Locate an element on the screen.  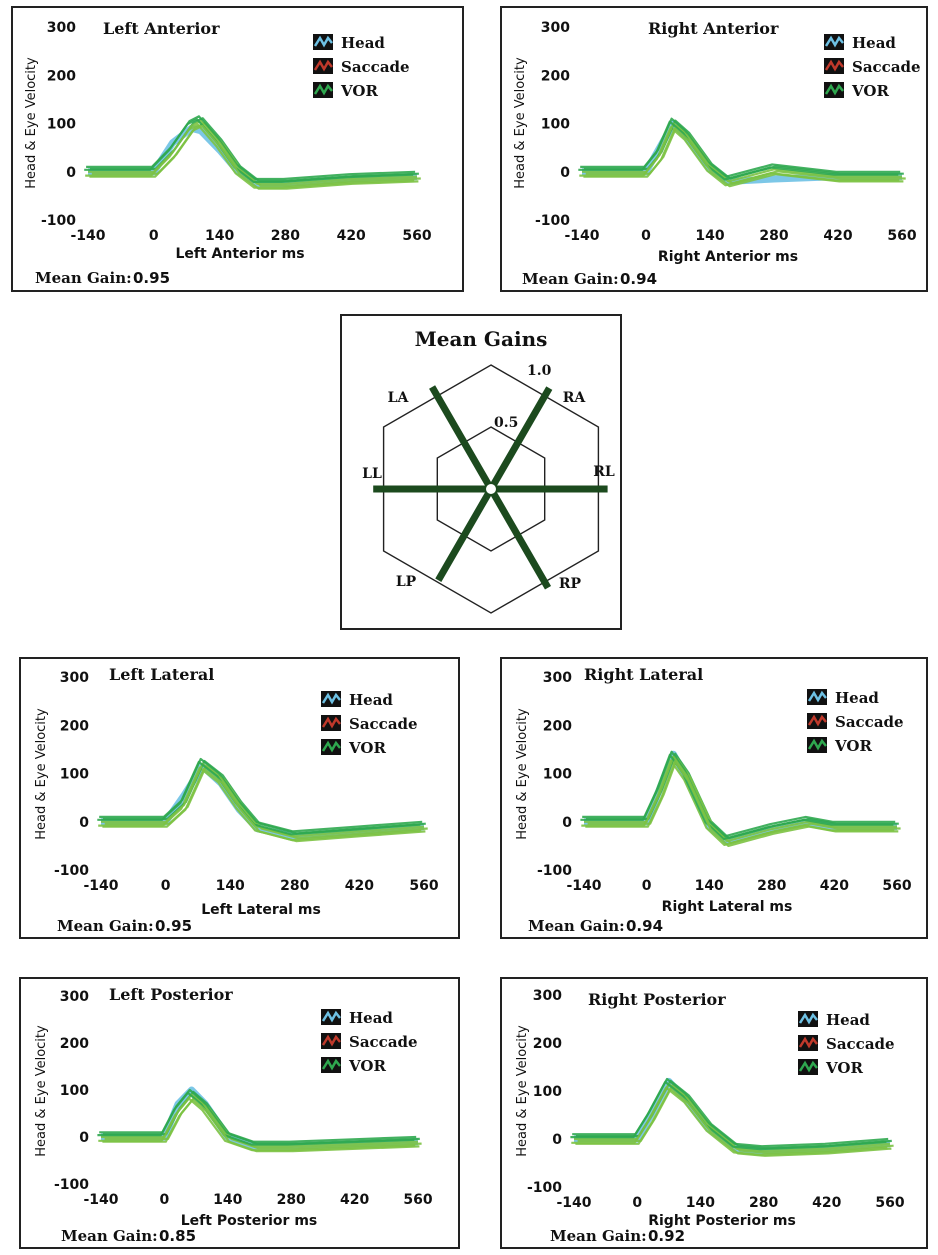
radar-spoke-ra is located at coordinates (520, 438).